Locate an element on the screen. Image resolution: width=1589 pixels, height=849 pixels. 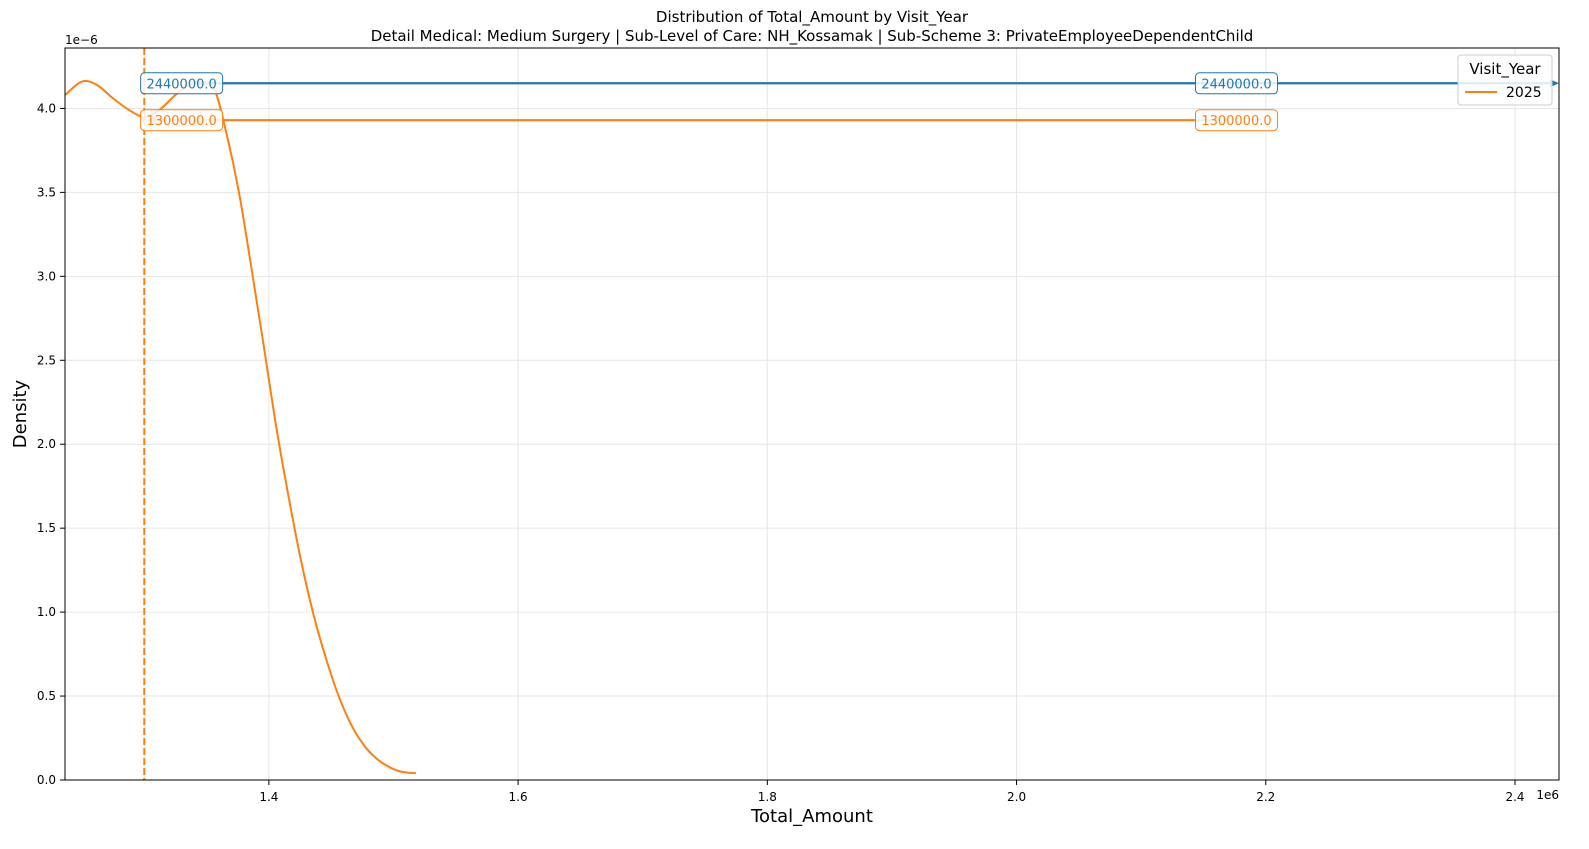
x-tick-label: 2.0 is located at coordinates (1016, 797).